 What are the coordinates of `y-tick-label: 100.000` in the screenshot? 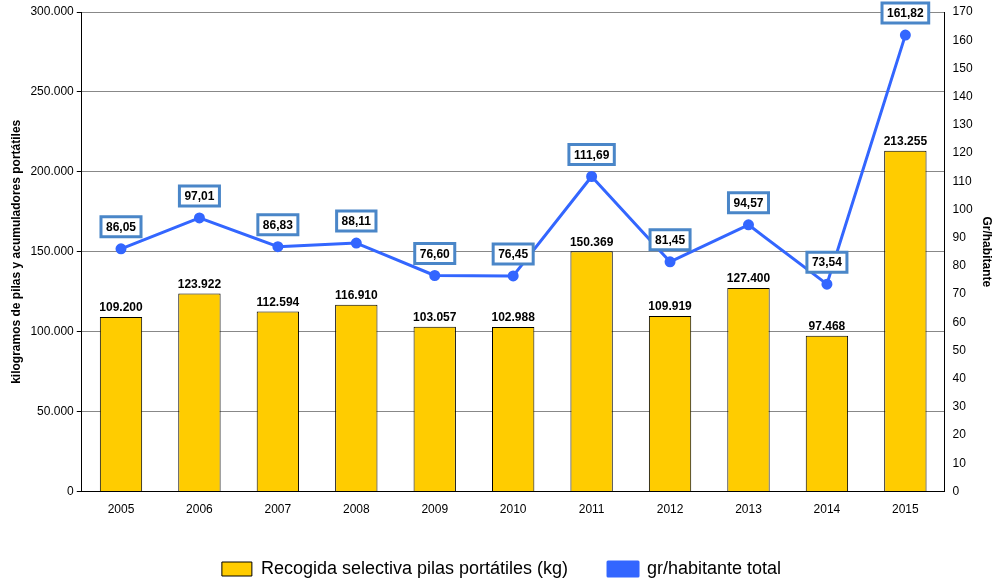 It's located at (52, 331).